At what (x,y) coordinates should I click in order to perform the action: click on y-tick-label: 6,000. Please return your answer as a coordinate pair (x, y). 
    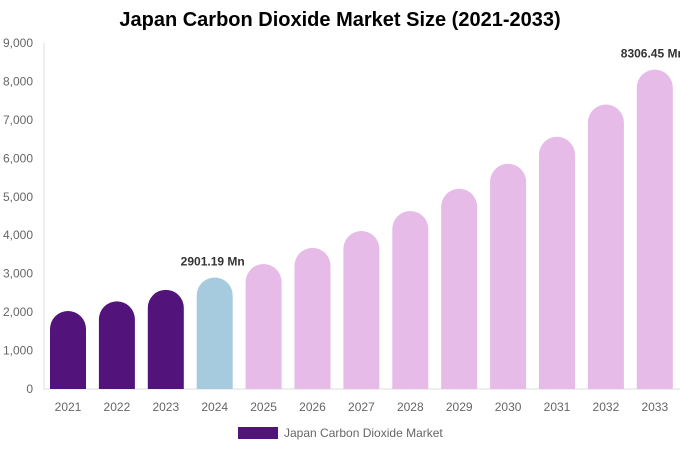
    Looking at the image, I should click on (18, 158).